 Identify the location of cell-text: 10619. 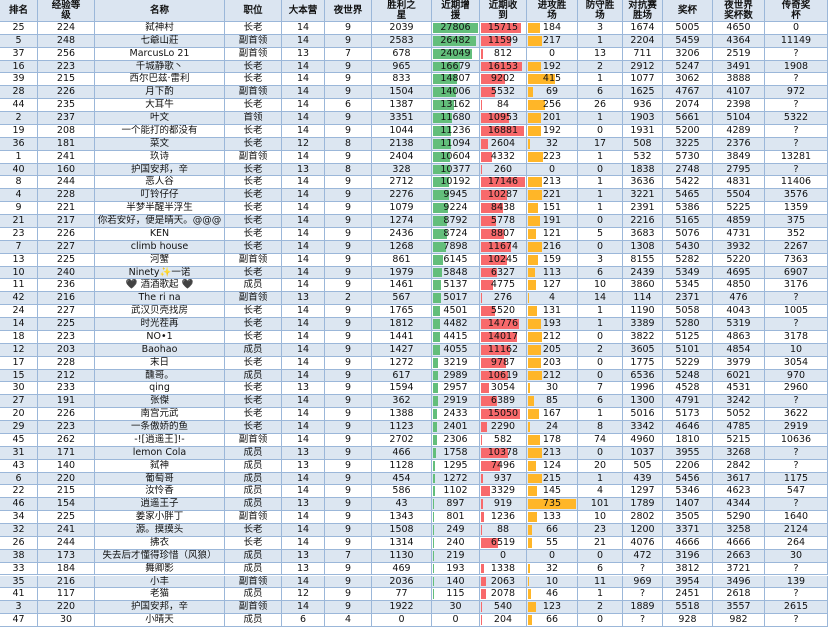
(503, 375).